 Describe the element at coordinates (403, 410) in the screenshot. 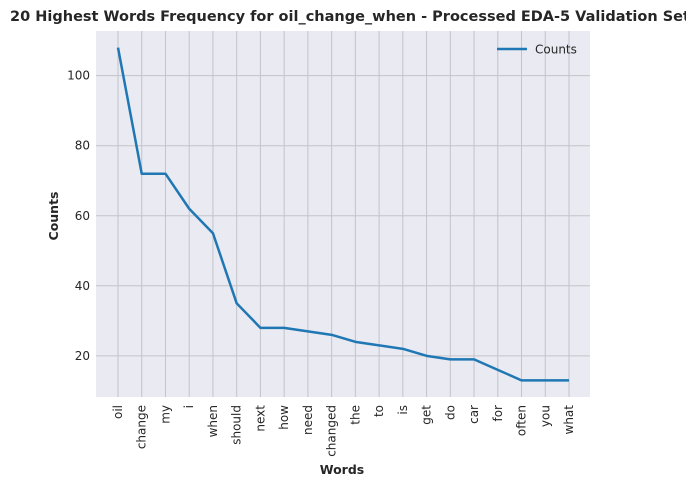

I see `x-tick-label: is` at that location.